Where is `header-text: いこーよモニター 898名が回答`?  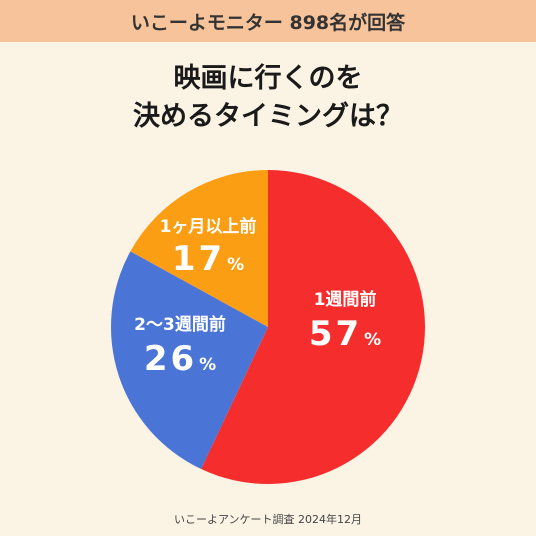 header-text: いこーよモニター 898名が回答 is located at coordinates (268, 22).